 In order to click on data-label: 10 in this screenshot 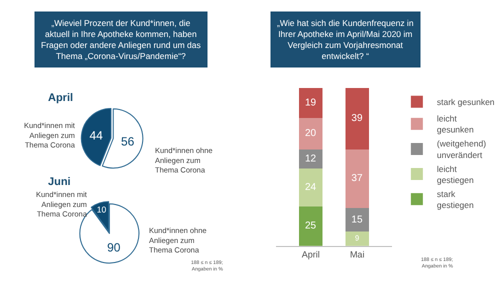, I will do `click(101, 209)`.